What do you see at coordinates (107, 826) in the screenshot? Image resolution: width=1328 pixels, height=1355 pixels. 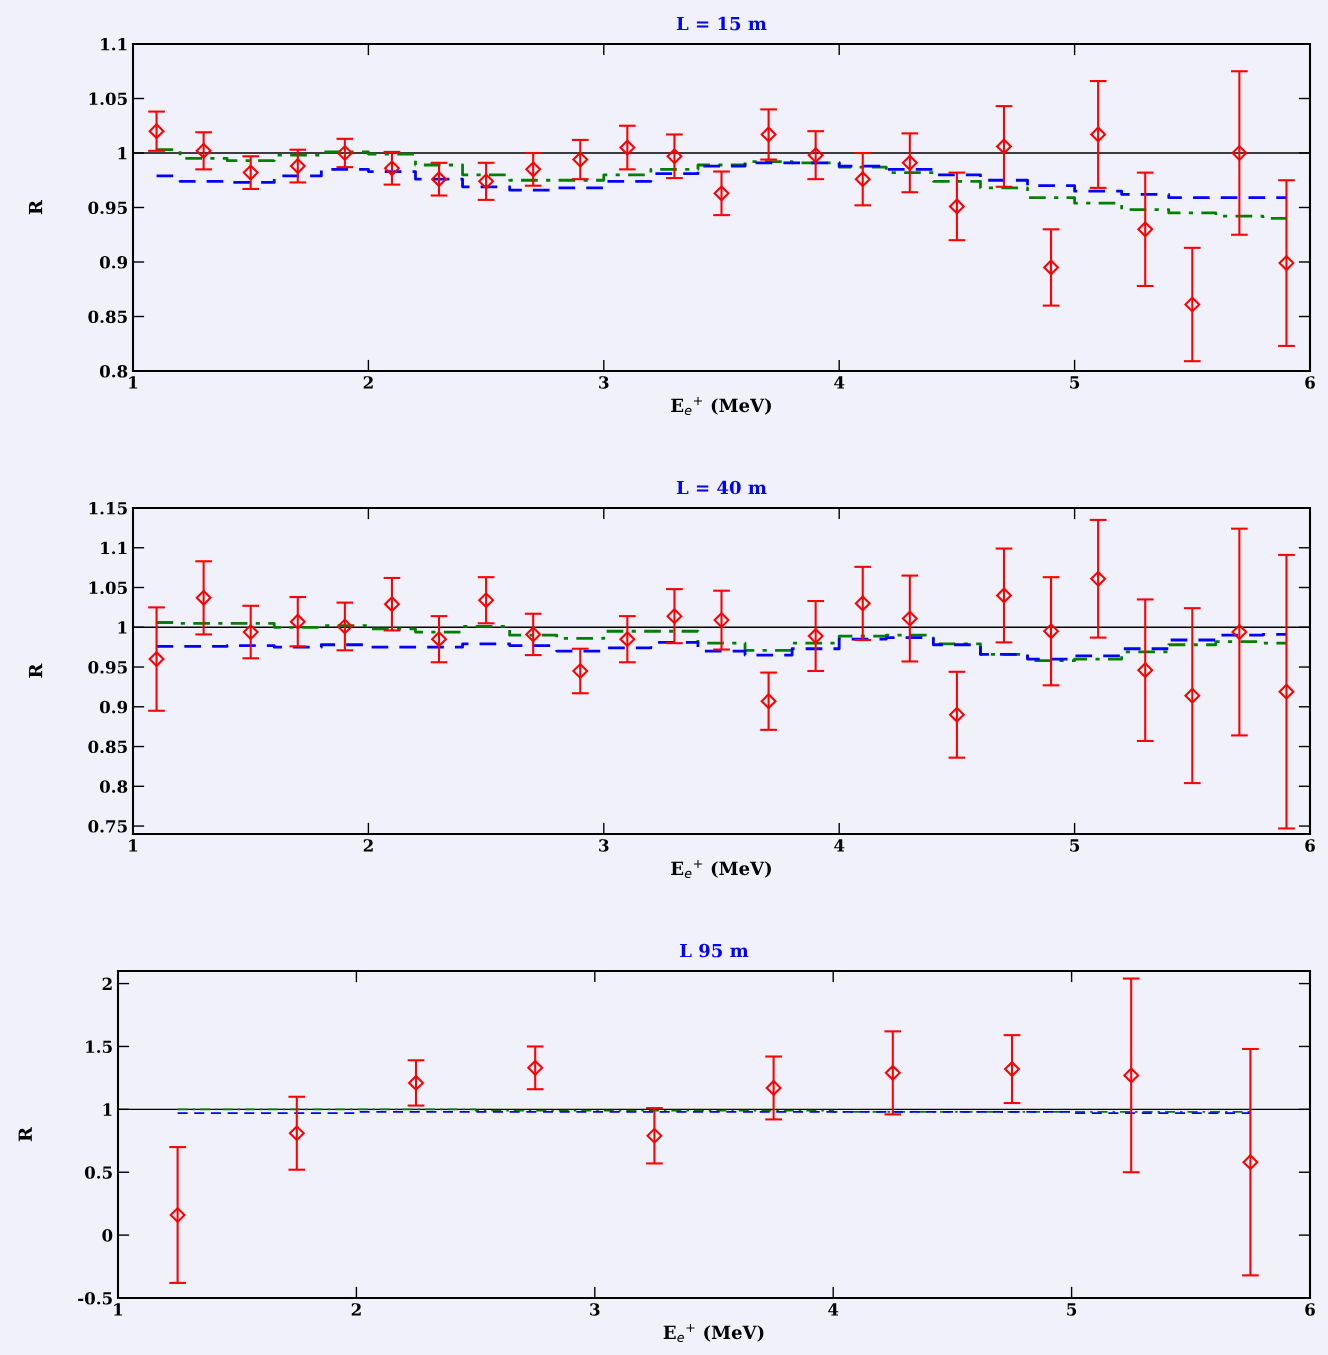 I see `y-tick-label: 0.75` at bounding box center [107, 826].